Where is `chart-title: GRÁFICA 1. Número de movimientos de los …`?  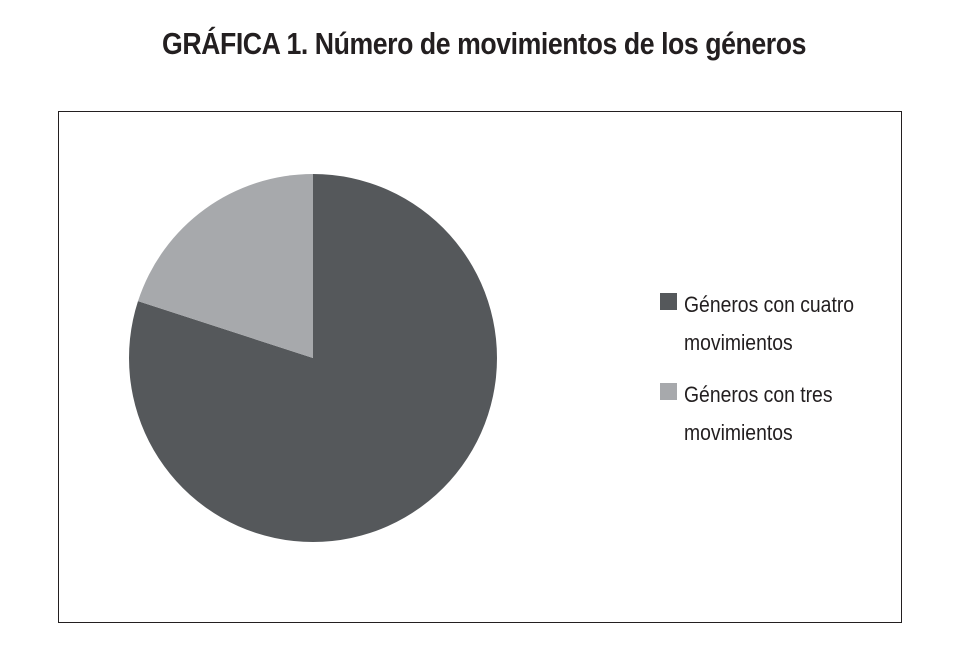
chart-title: GRÁFICA 1. Número de movimientos de los … is located at coordinates (484, 43).